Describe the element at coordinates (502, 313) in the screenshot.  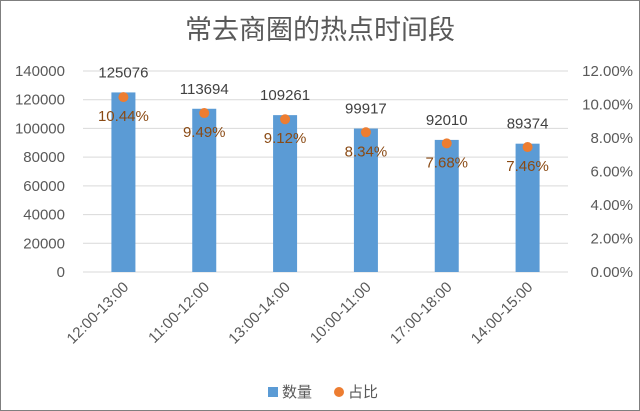
I see `category-label: 14:00-15:00` at that location.